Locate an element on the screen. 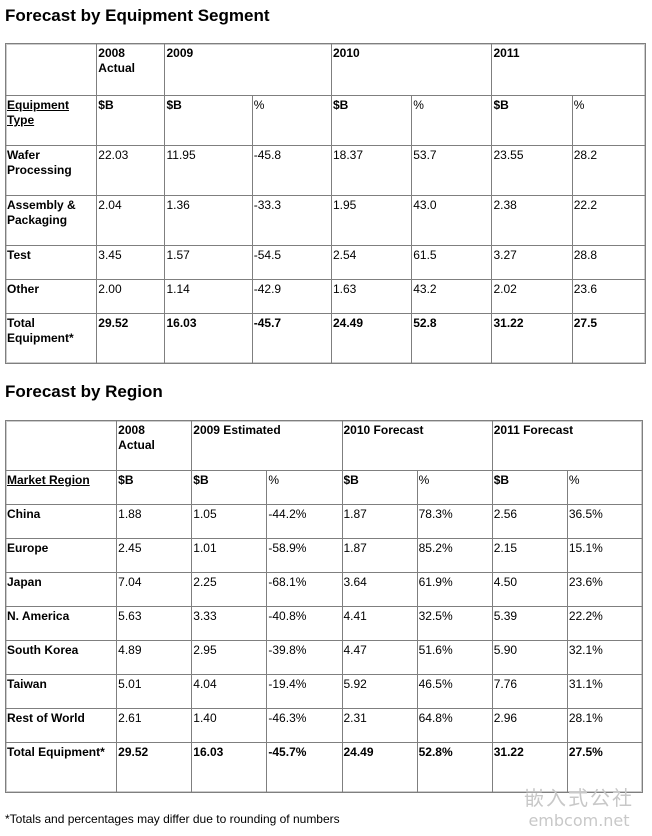 Image resolution: width=652 pixels, height=836 pixels. watermark: 嵌入式公社 embcom.net is located at coordinates (579, 806).